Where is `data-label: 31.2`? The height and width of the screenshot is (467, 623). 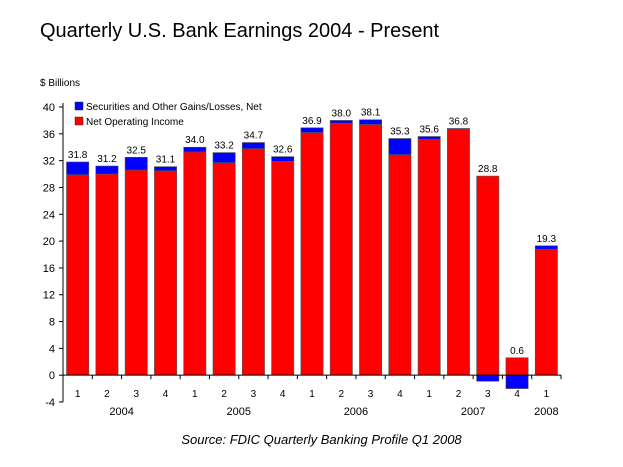 data-label: 31.2 is located at coordinates (107, 159).